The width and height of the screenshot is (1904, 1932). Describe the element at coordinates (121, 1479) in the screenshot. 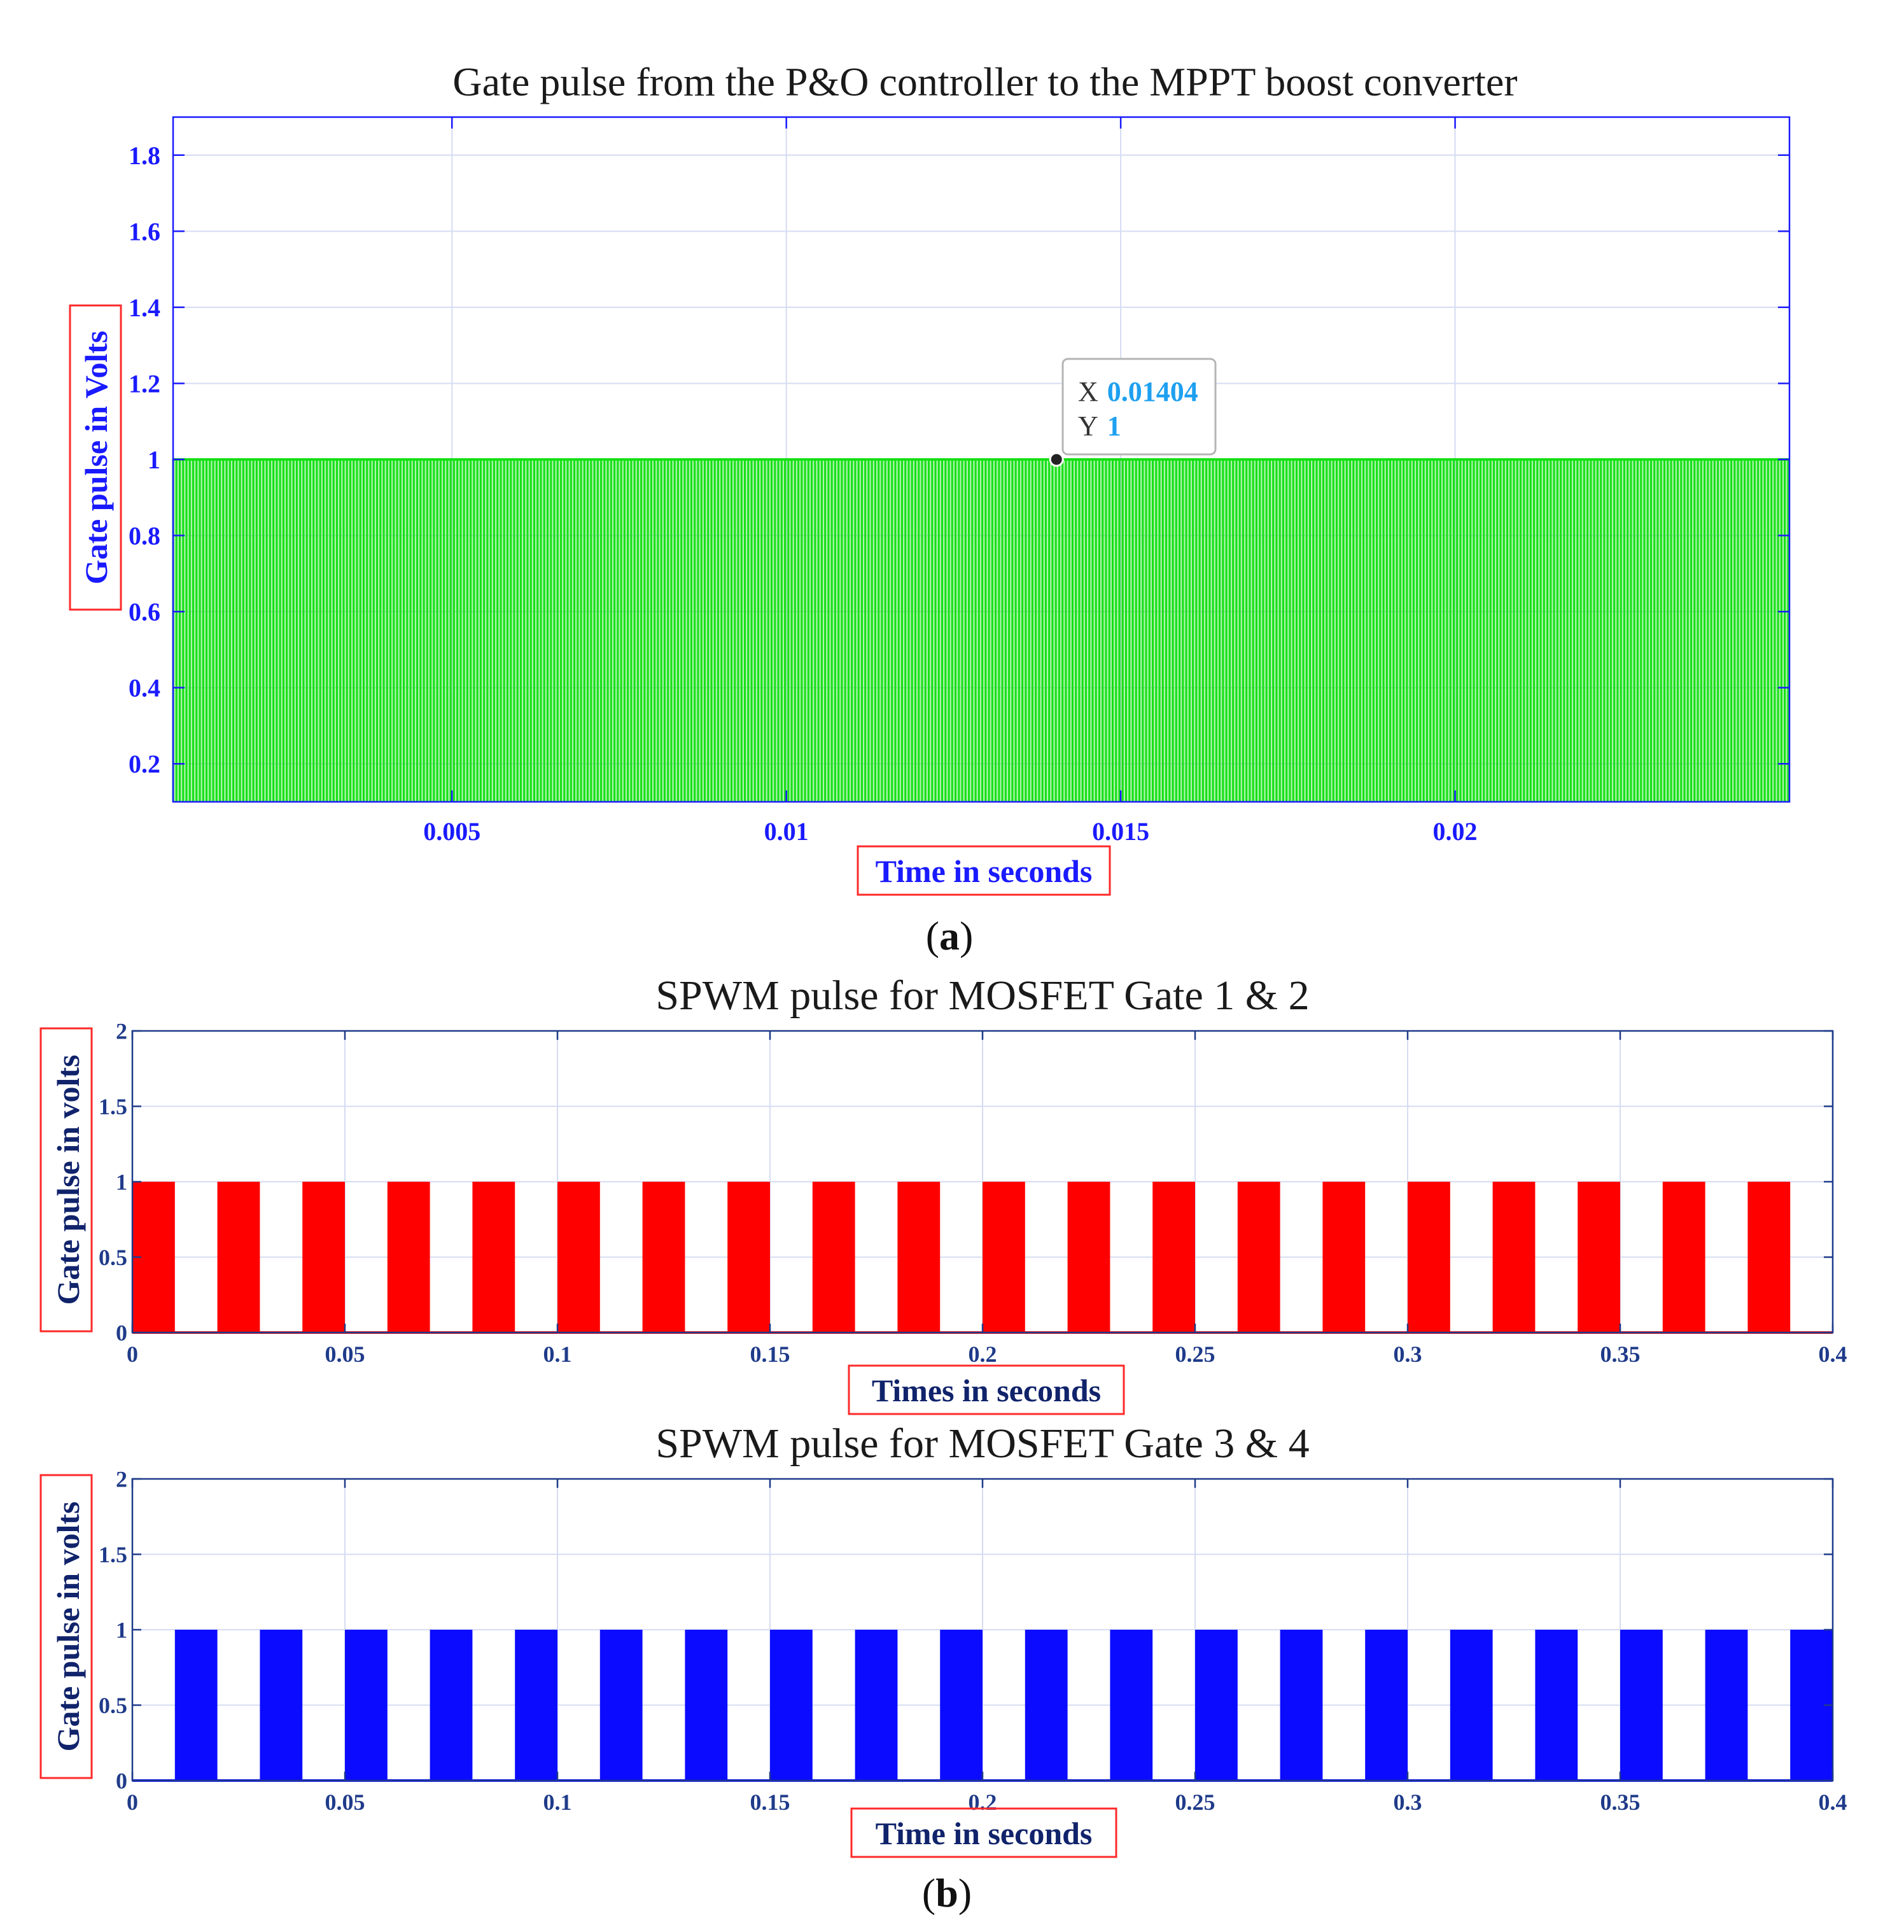

I see `y-tick-label: 2` at that location.